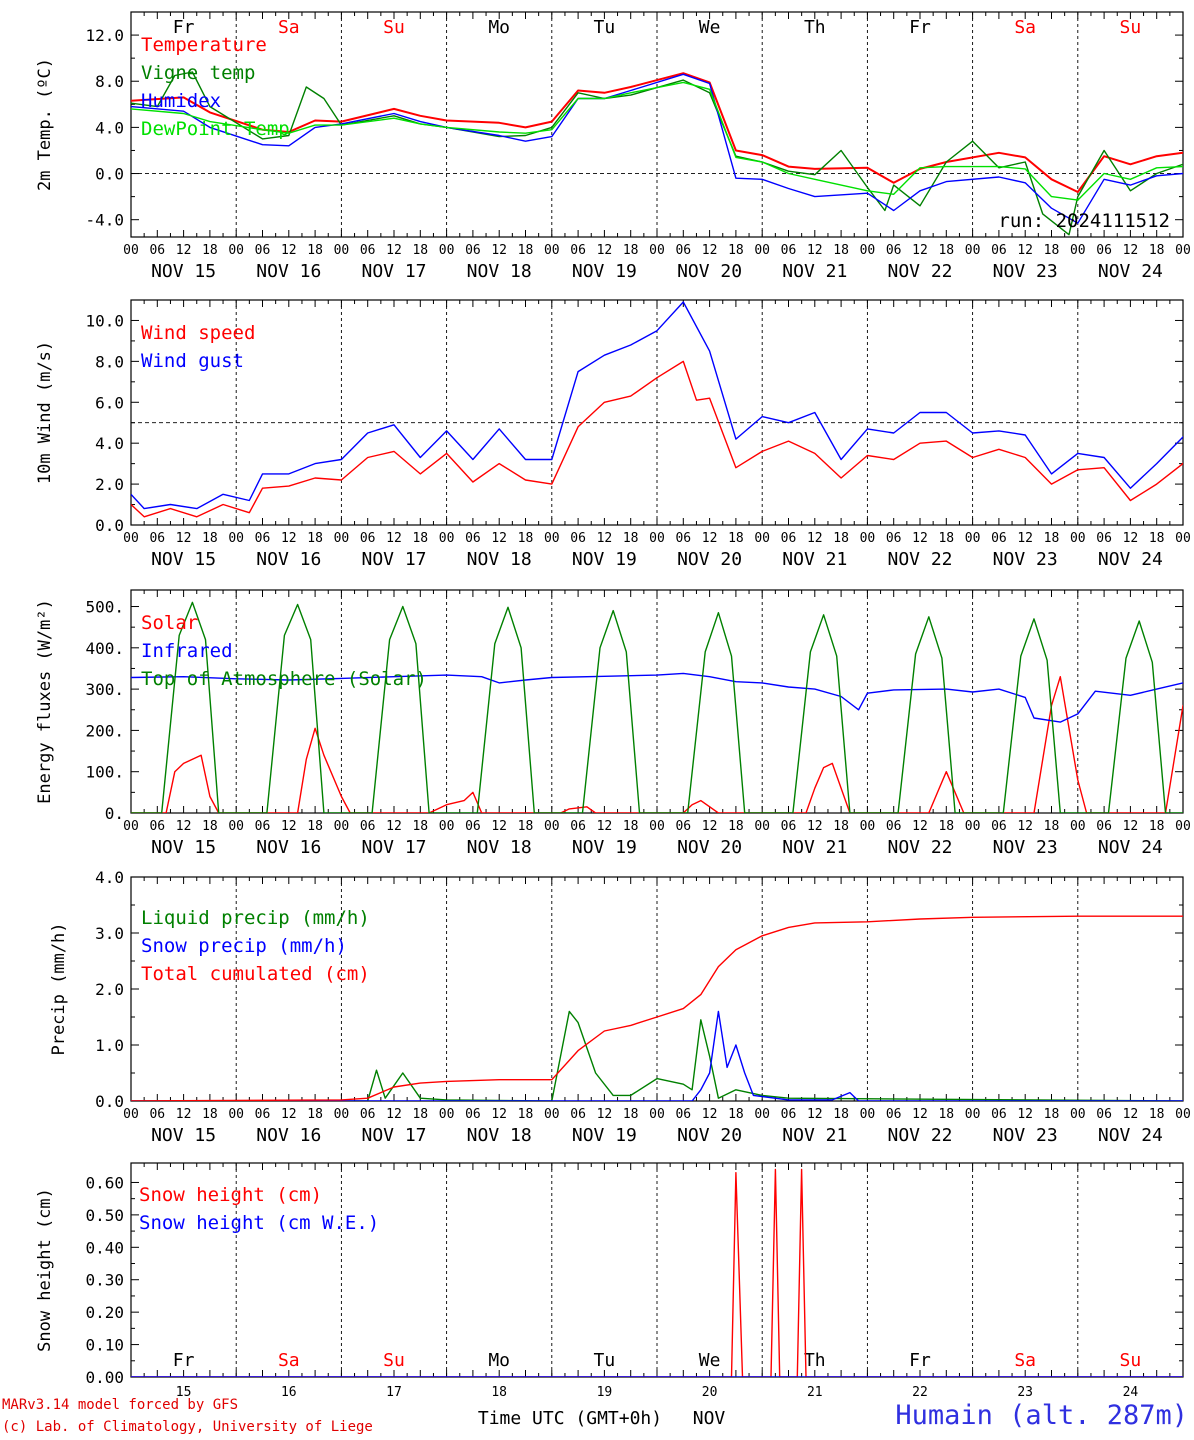 This screenshot has width=1194, height=1440. What do you see at coordinates (255, 974) in the screenshot?
I see `legend-entry: Total cumulated (cm)` at bounding box center [255, 974].